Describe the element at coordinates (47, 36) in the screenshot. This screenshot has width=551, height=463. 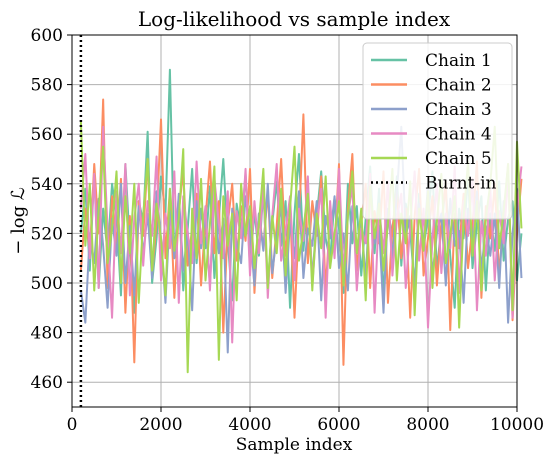
I see `y-tick-label: 600` at that location.